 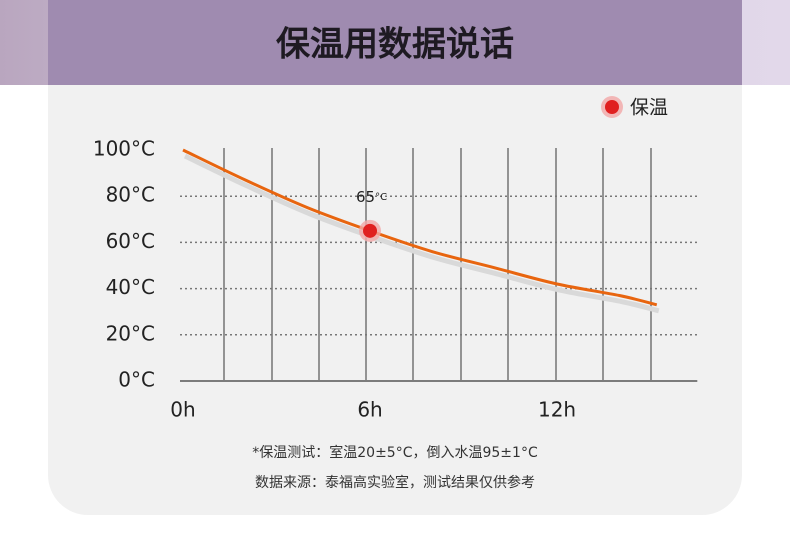 I want to click on y-tick-label: 80°C, so click(x=130, y=195).